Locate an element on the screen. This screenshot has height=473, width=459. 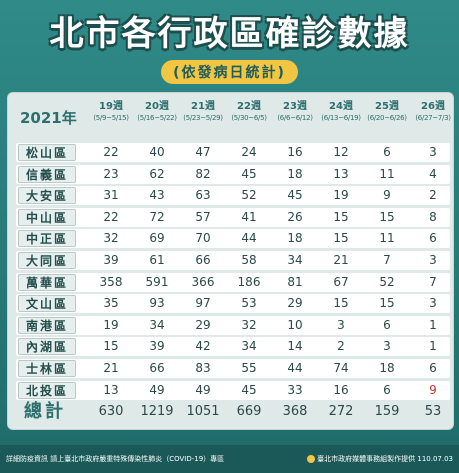
total-cell: 159 is located at coordinates (387, 411).